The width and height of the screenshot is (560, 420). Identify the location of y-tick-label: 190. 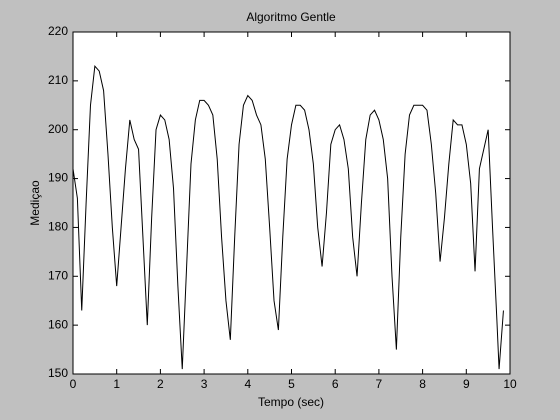
(58, 178).